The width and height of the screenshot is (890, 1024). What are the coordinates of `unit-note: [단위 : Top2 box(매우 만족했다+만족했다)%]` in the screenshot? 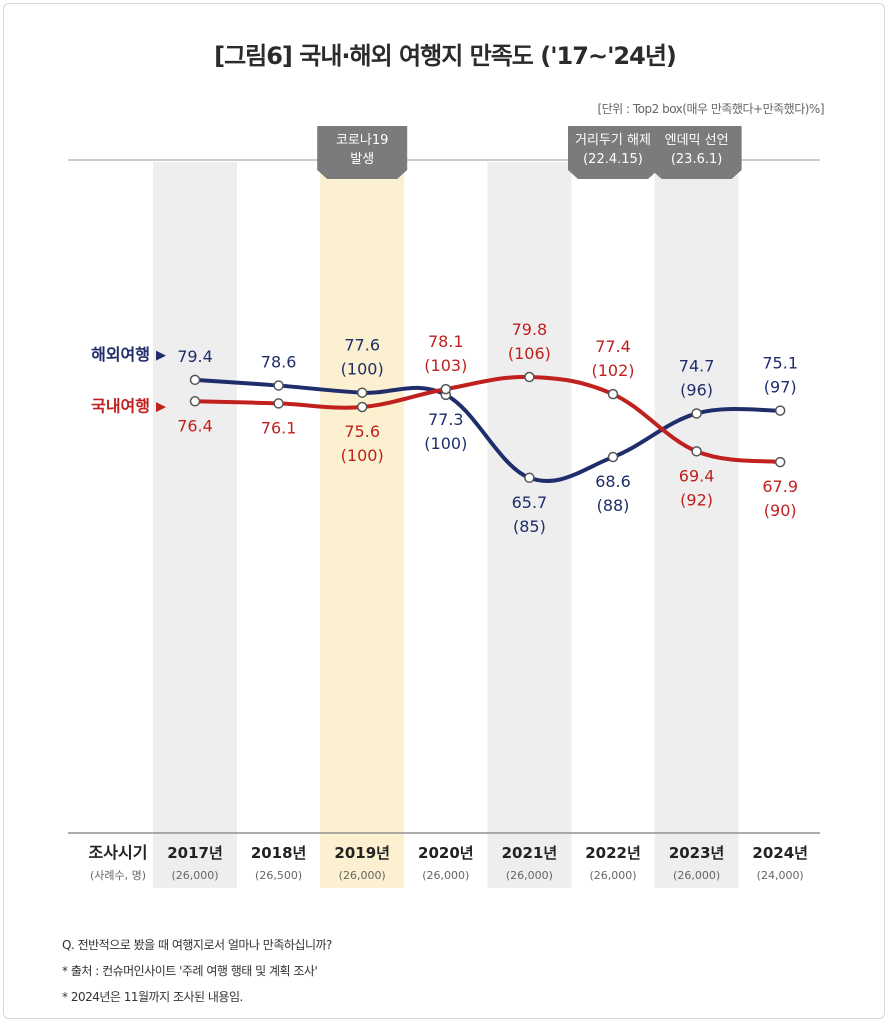 It's located at (710, 109).